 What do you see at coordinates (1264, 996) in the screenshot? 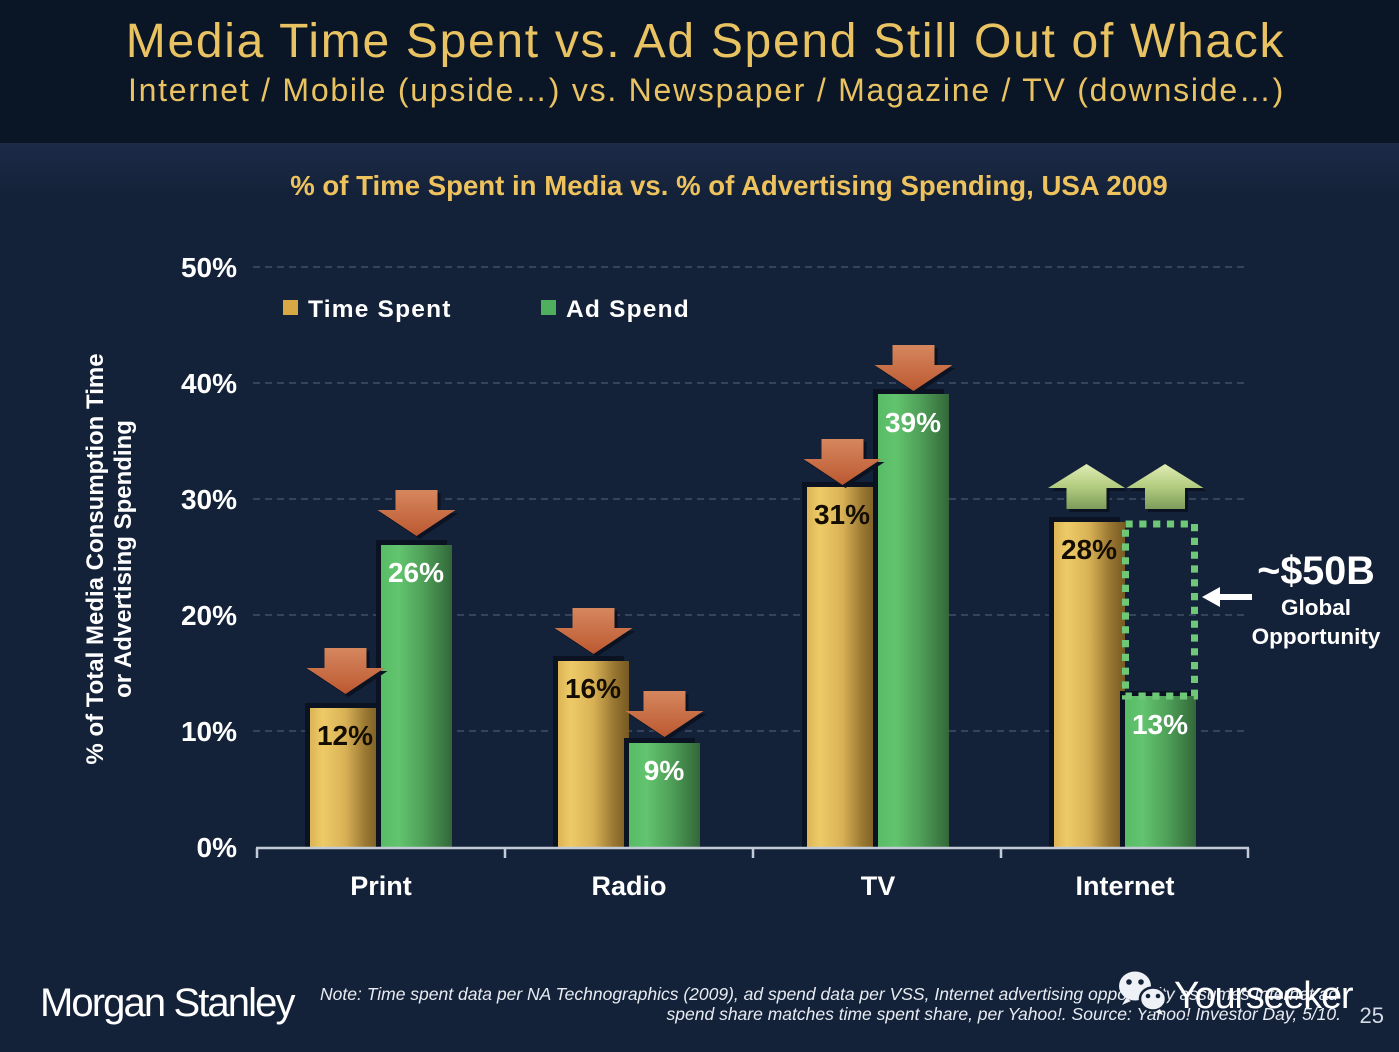
I see `svg-text: Yourseeker` at bounding box center [1264, 996].